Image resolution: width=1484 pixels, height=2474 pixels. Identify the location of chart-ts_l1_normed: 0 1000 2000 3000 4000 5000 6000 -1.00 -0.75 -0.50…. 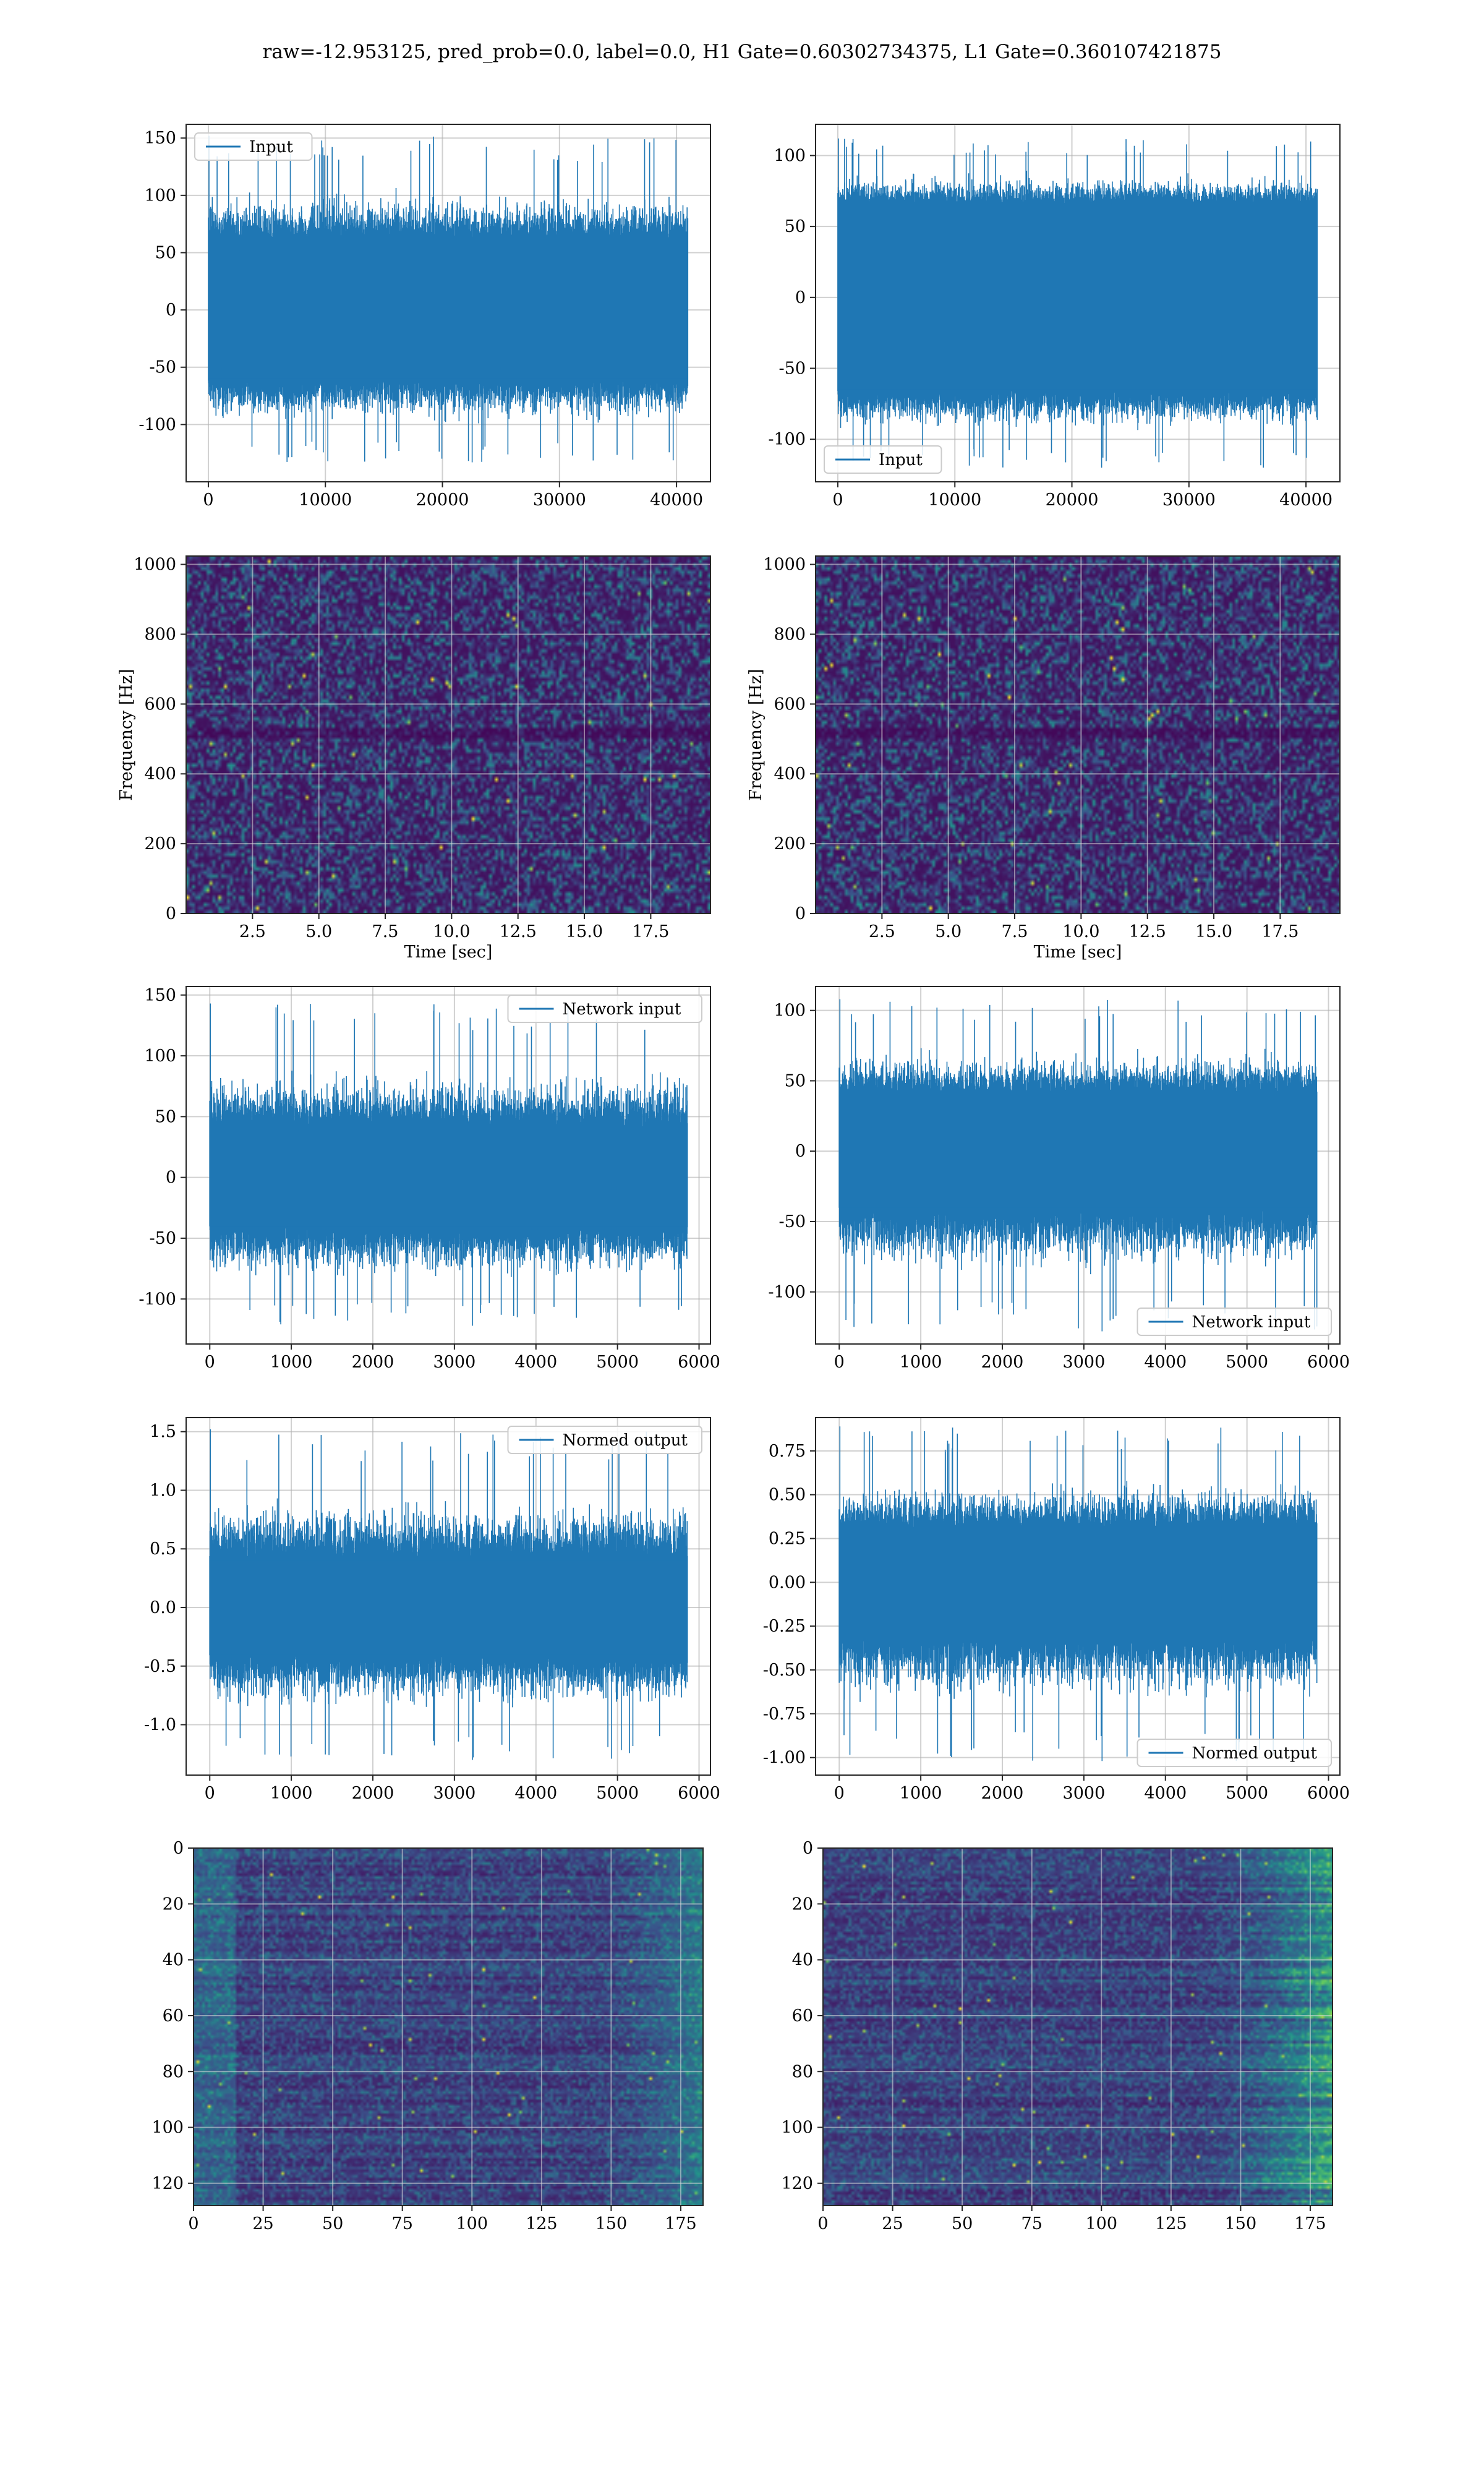
(1056, 1610).